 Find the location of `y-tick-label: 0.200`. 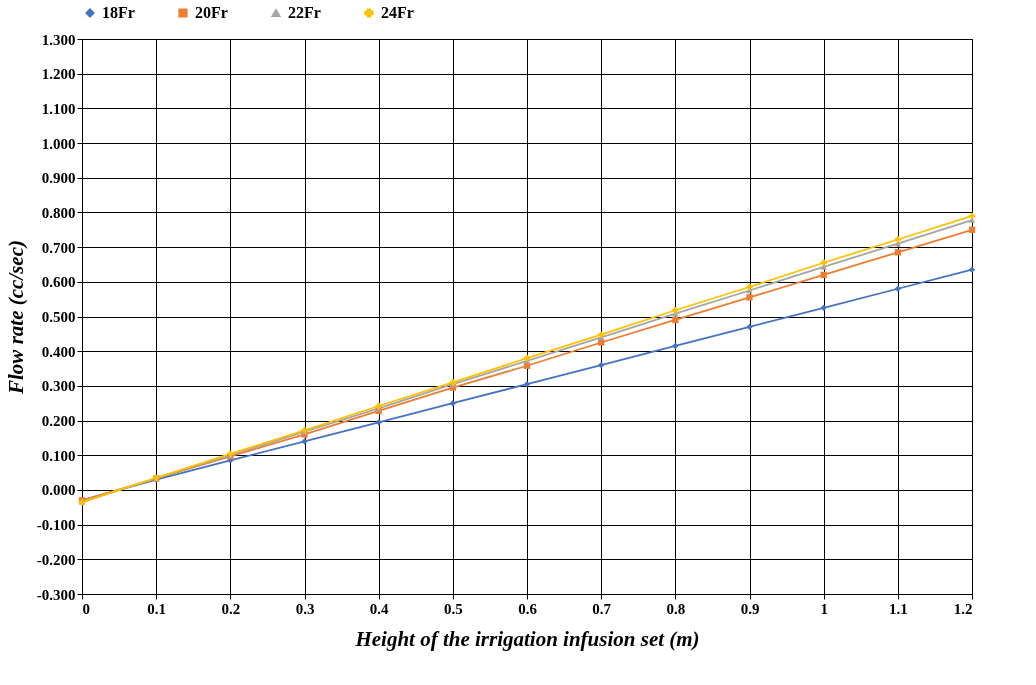

y-tick-label: 0.200 is located at coordinates (58, 421).